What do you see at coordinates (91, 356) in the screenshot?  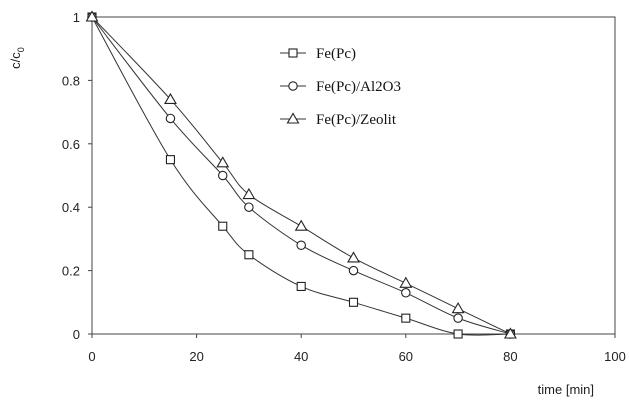 I see `x-tick-label: 0` at bounding box center [91, 356].